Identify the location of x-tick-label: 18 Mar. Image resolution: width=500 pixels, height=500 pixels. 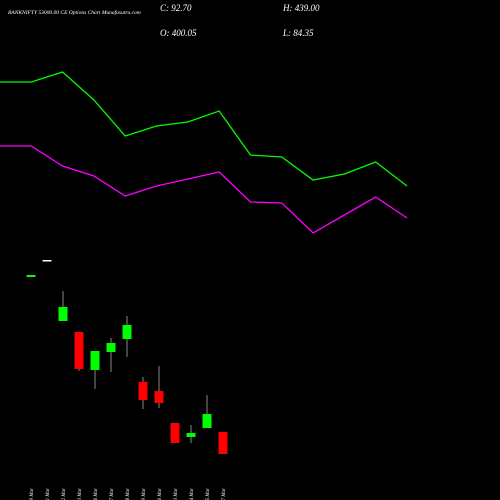
(128, 494).